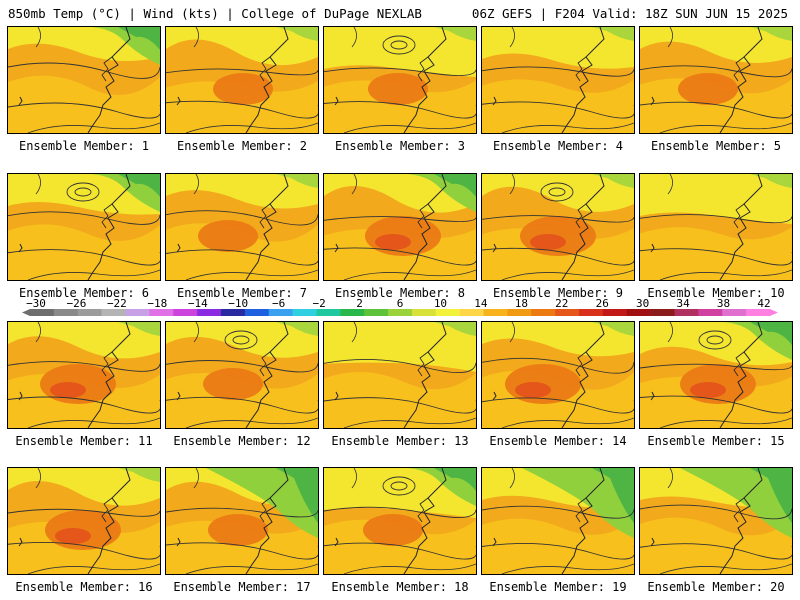  Describe the element at coordinates (558, 587) in the screenshot. I see `member-label: Ensemble Member: 19` at that location.